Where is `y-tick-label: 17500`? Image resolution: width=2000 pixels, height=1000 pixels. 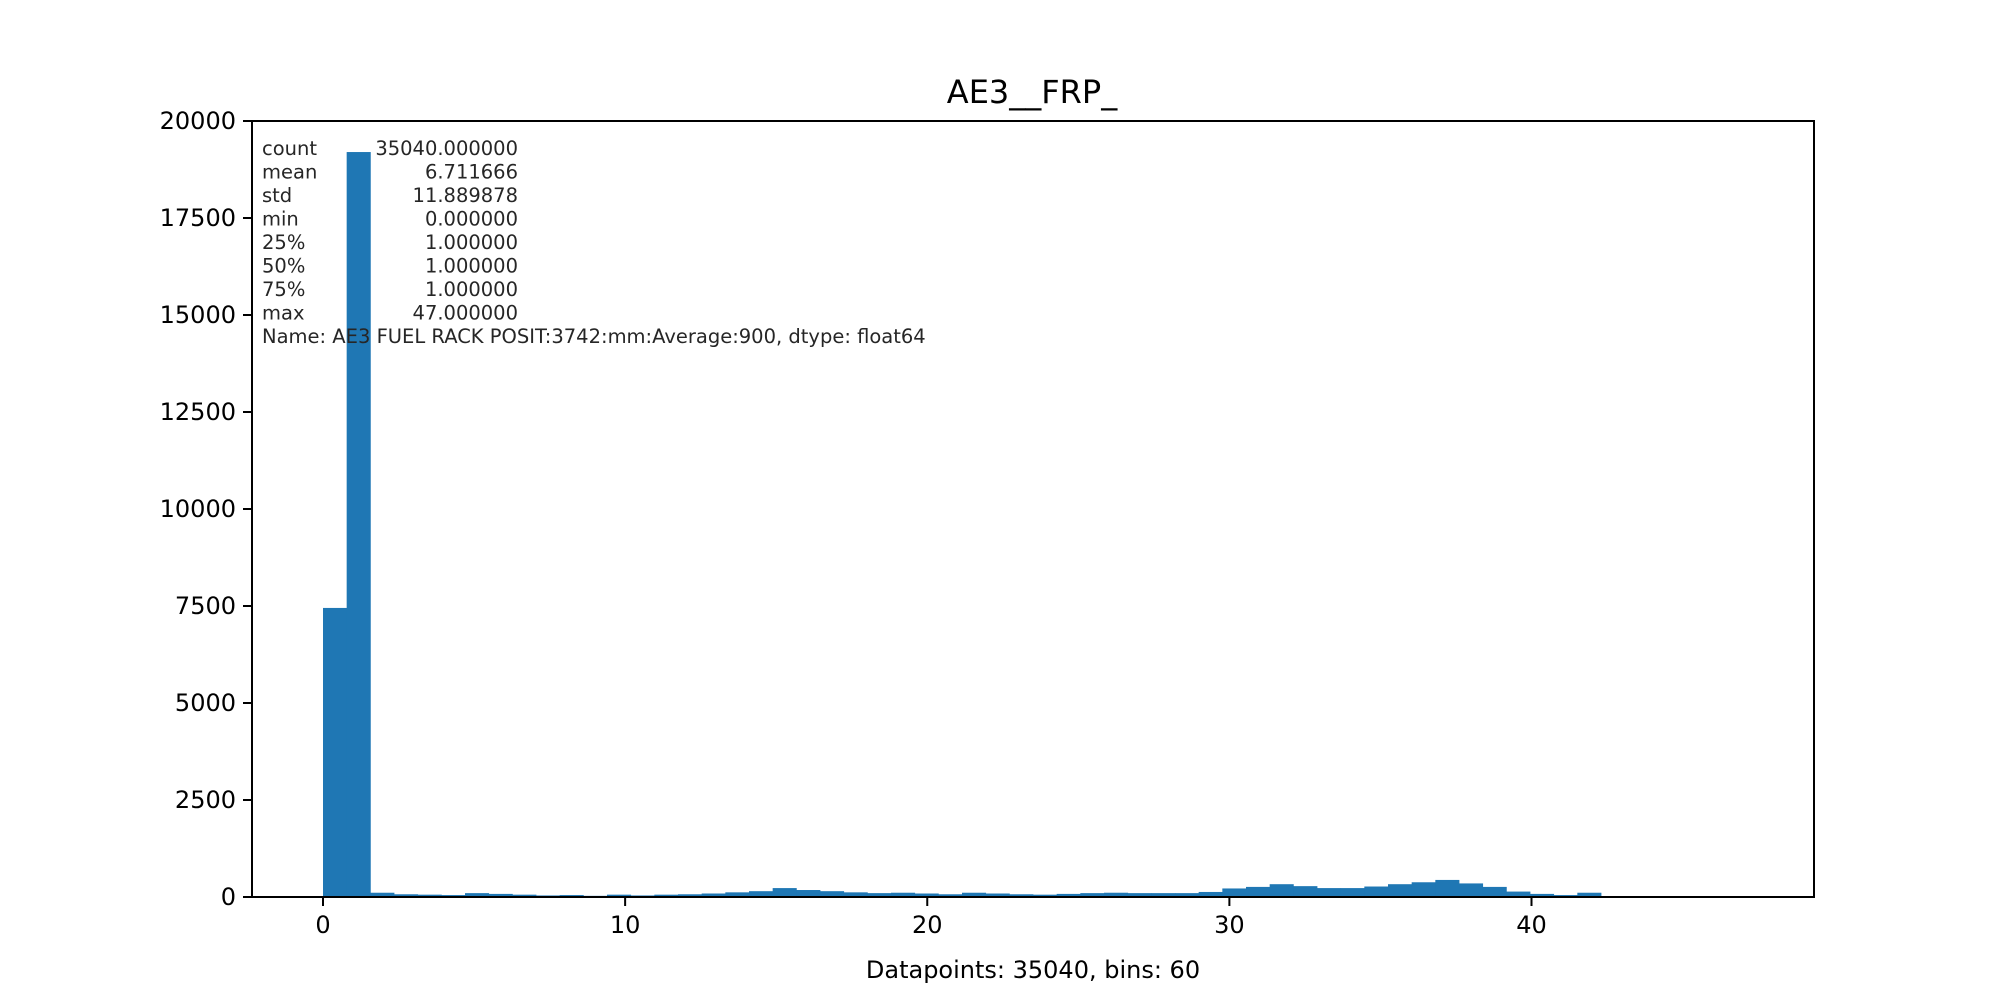 y-tick-label: 17500 is located at coordinates (198, 218).